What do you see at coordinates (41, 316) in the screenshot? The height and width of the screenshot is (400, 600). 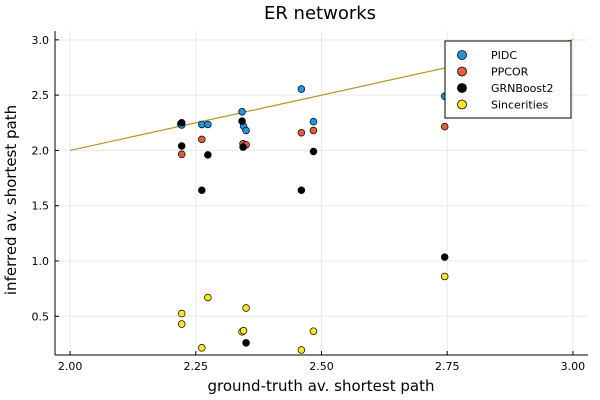 I see `y-tick-label: 0.5` at bounding box center [41, 316].